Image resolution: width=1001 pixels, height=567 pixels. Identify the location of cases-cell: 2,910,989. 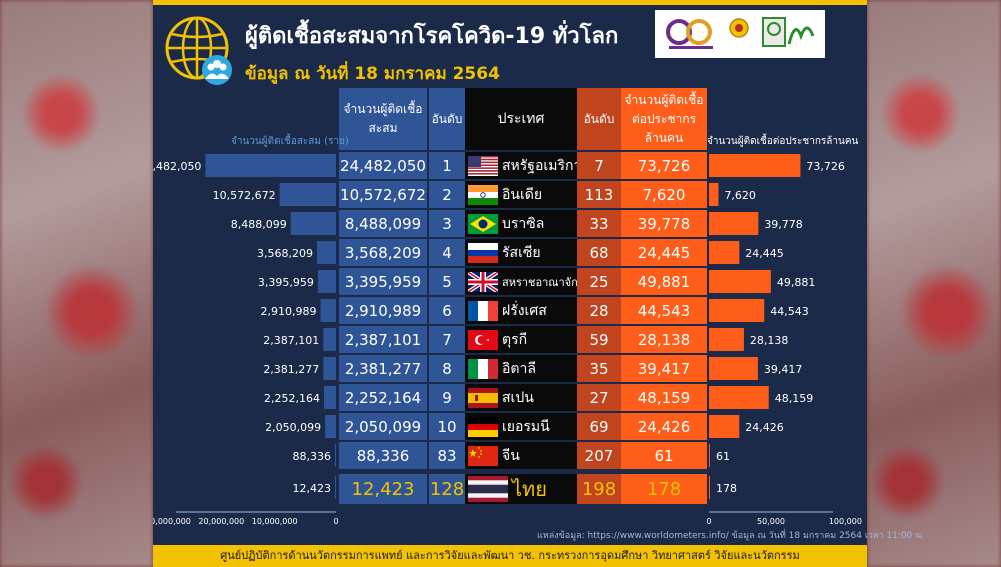
(383, 310).